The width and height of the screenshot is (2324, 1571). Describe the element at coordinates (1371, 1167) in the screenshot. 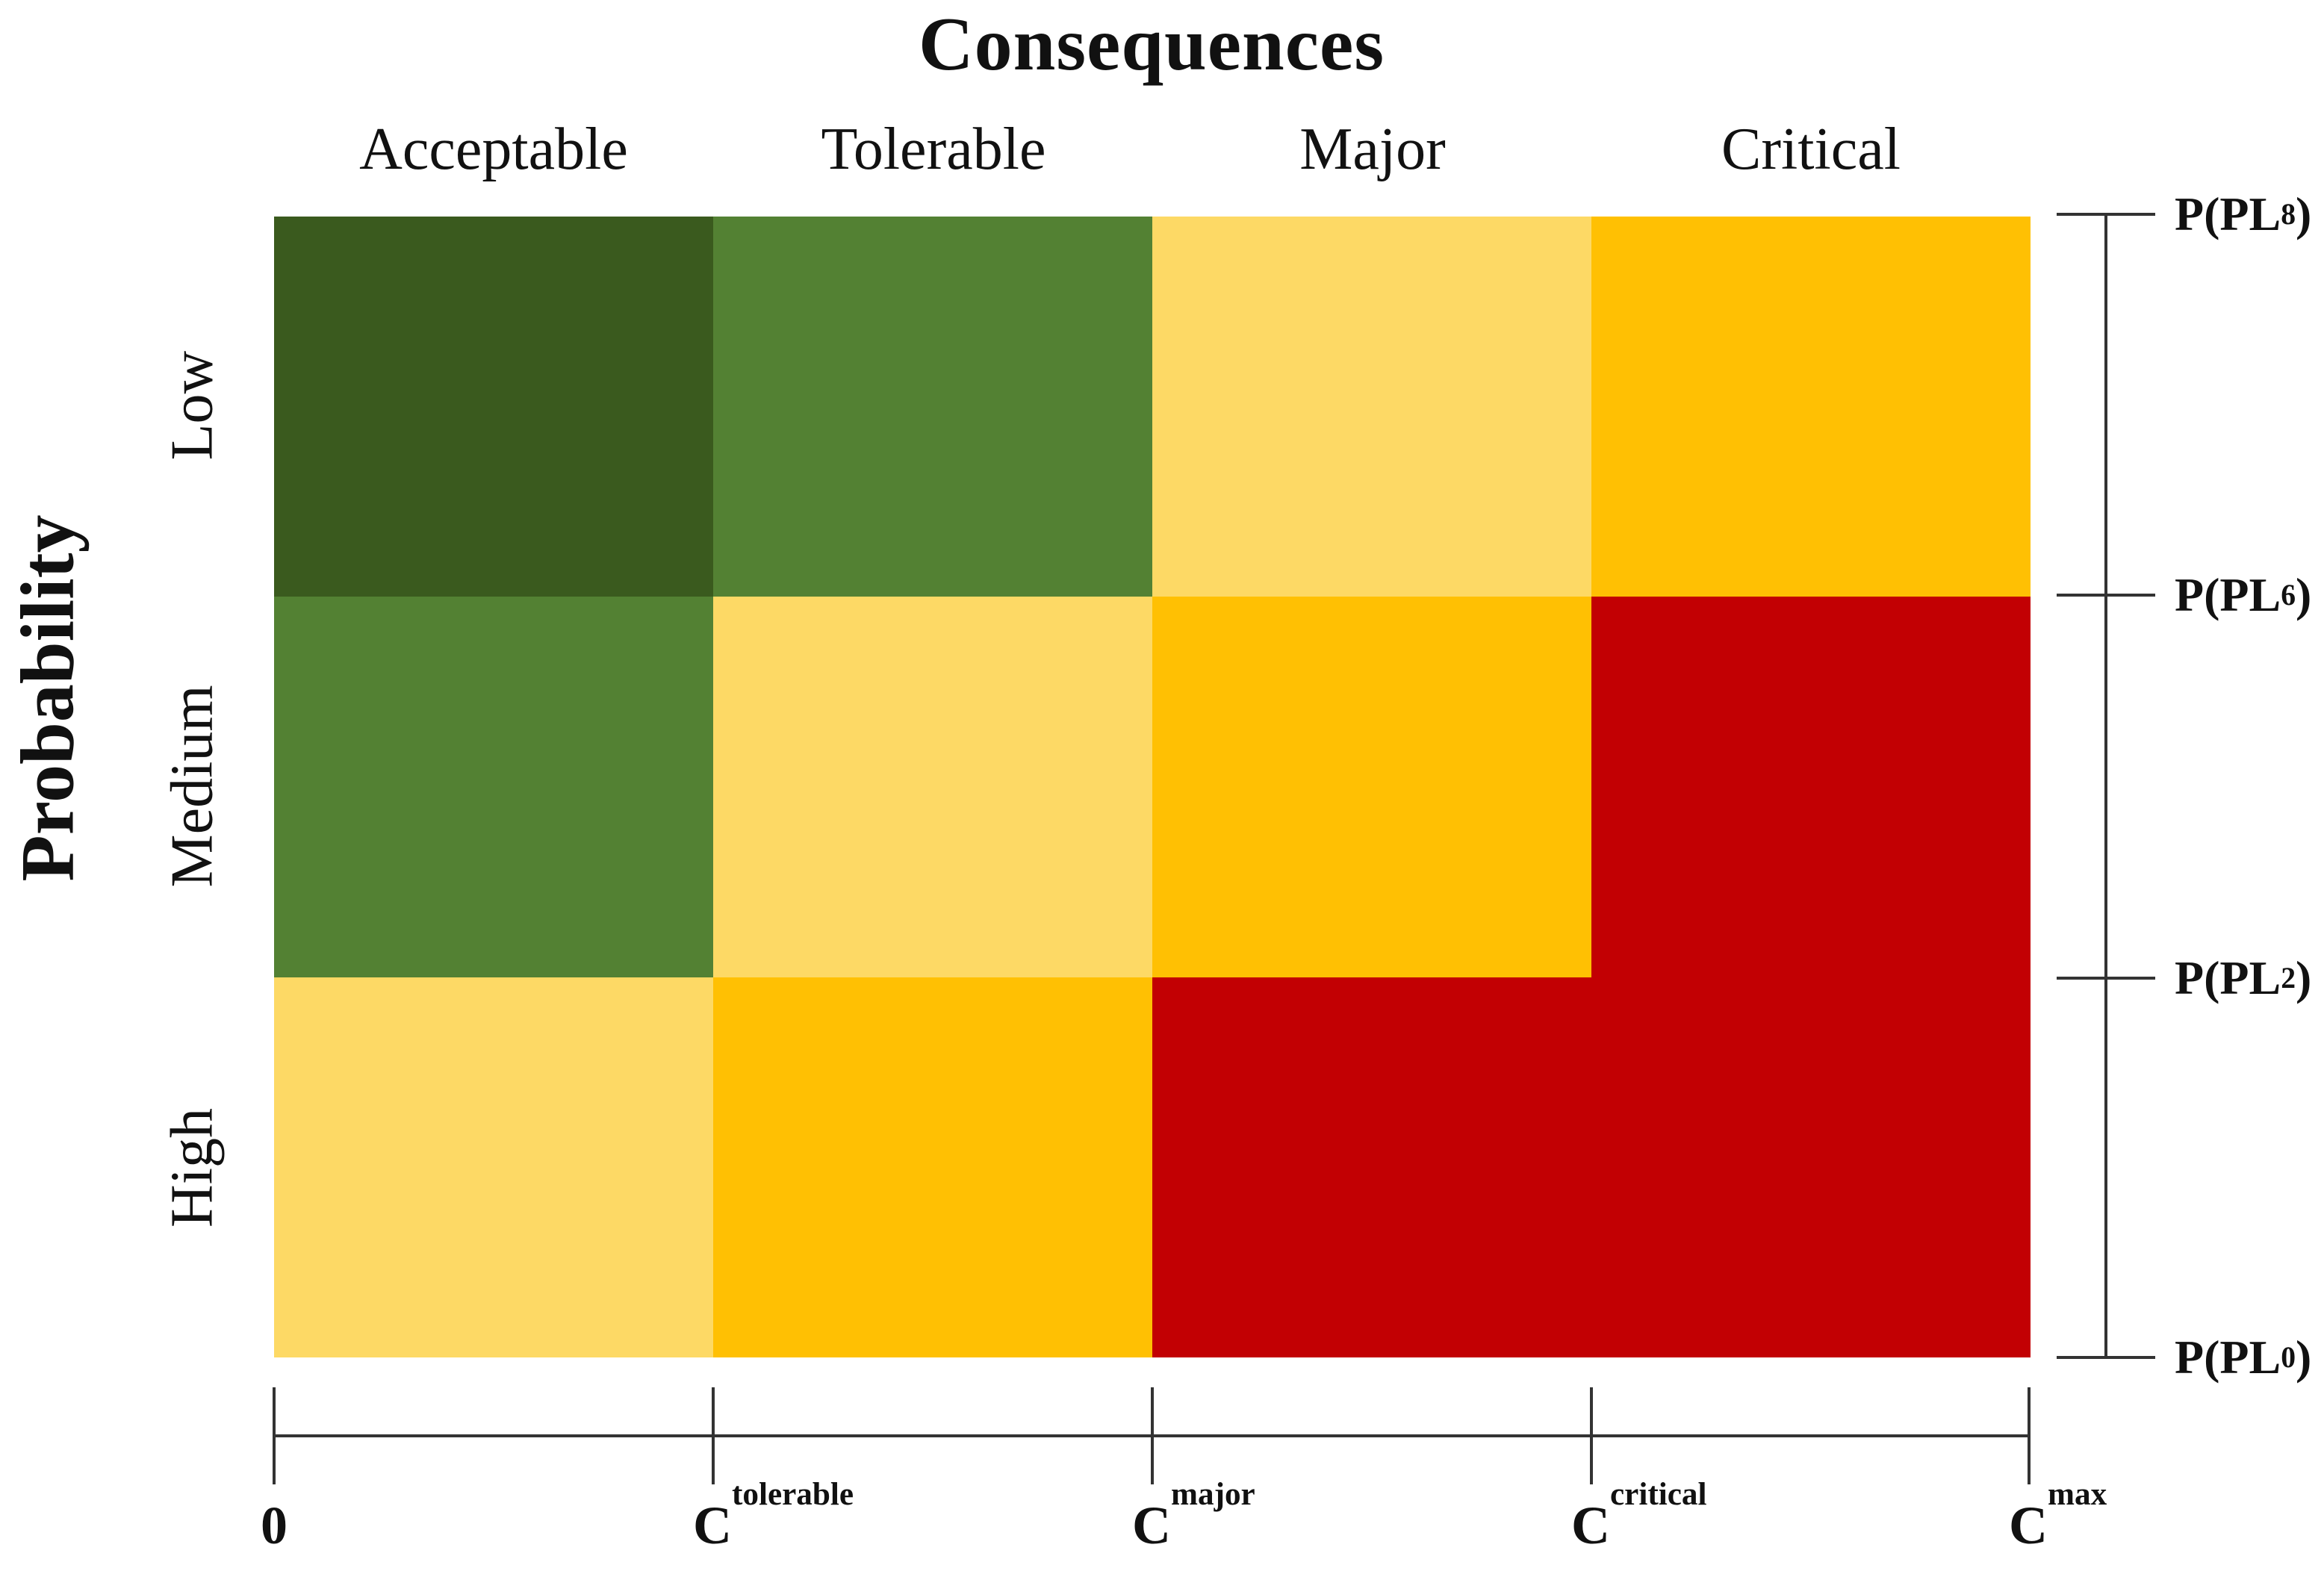

I see `cell-high-major` at that location.